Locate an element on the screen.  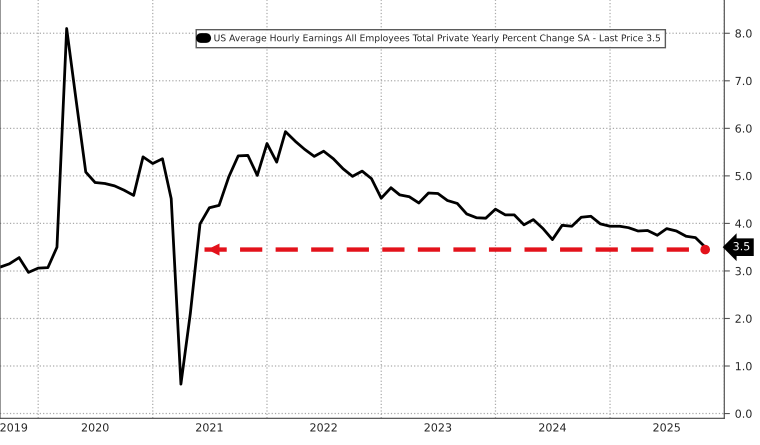
y-tick-label: 4.0 is located at coordinates (743, 223).